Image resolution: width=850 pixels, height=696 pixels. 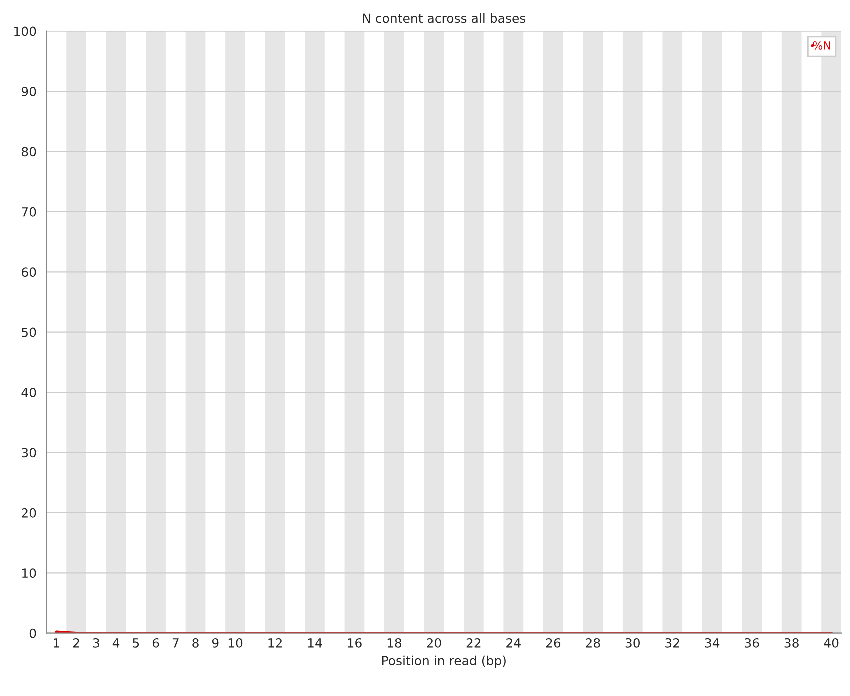 I want to click on x-tick-label: 16, so click(x=355, y=643).